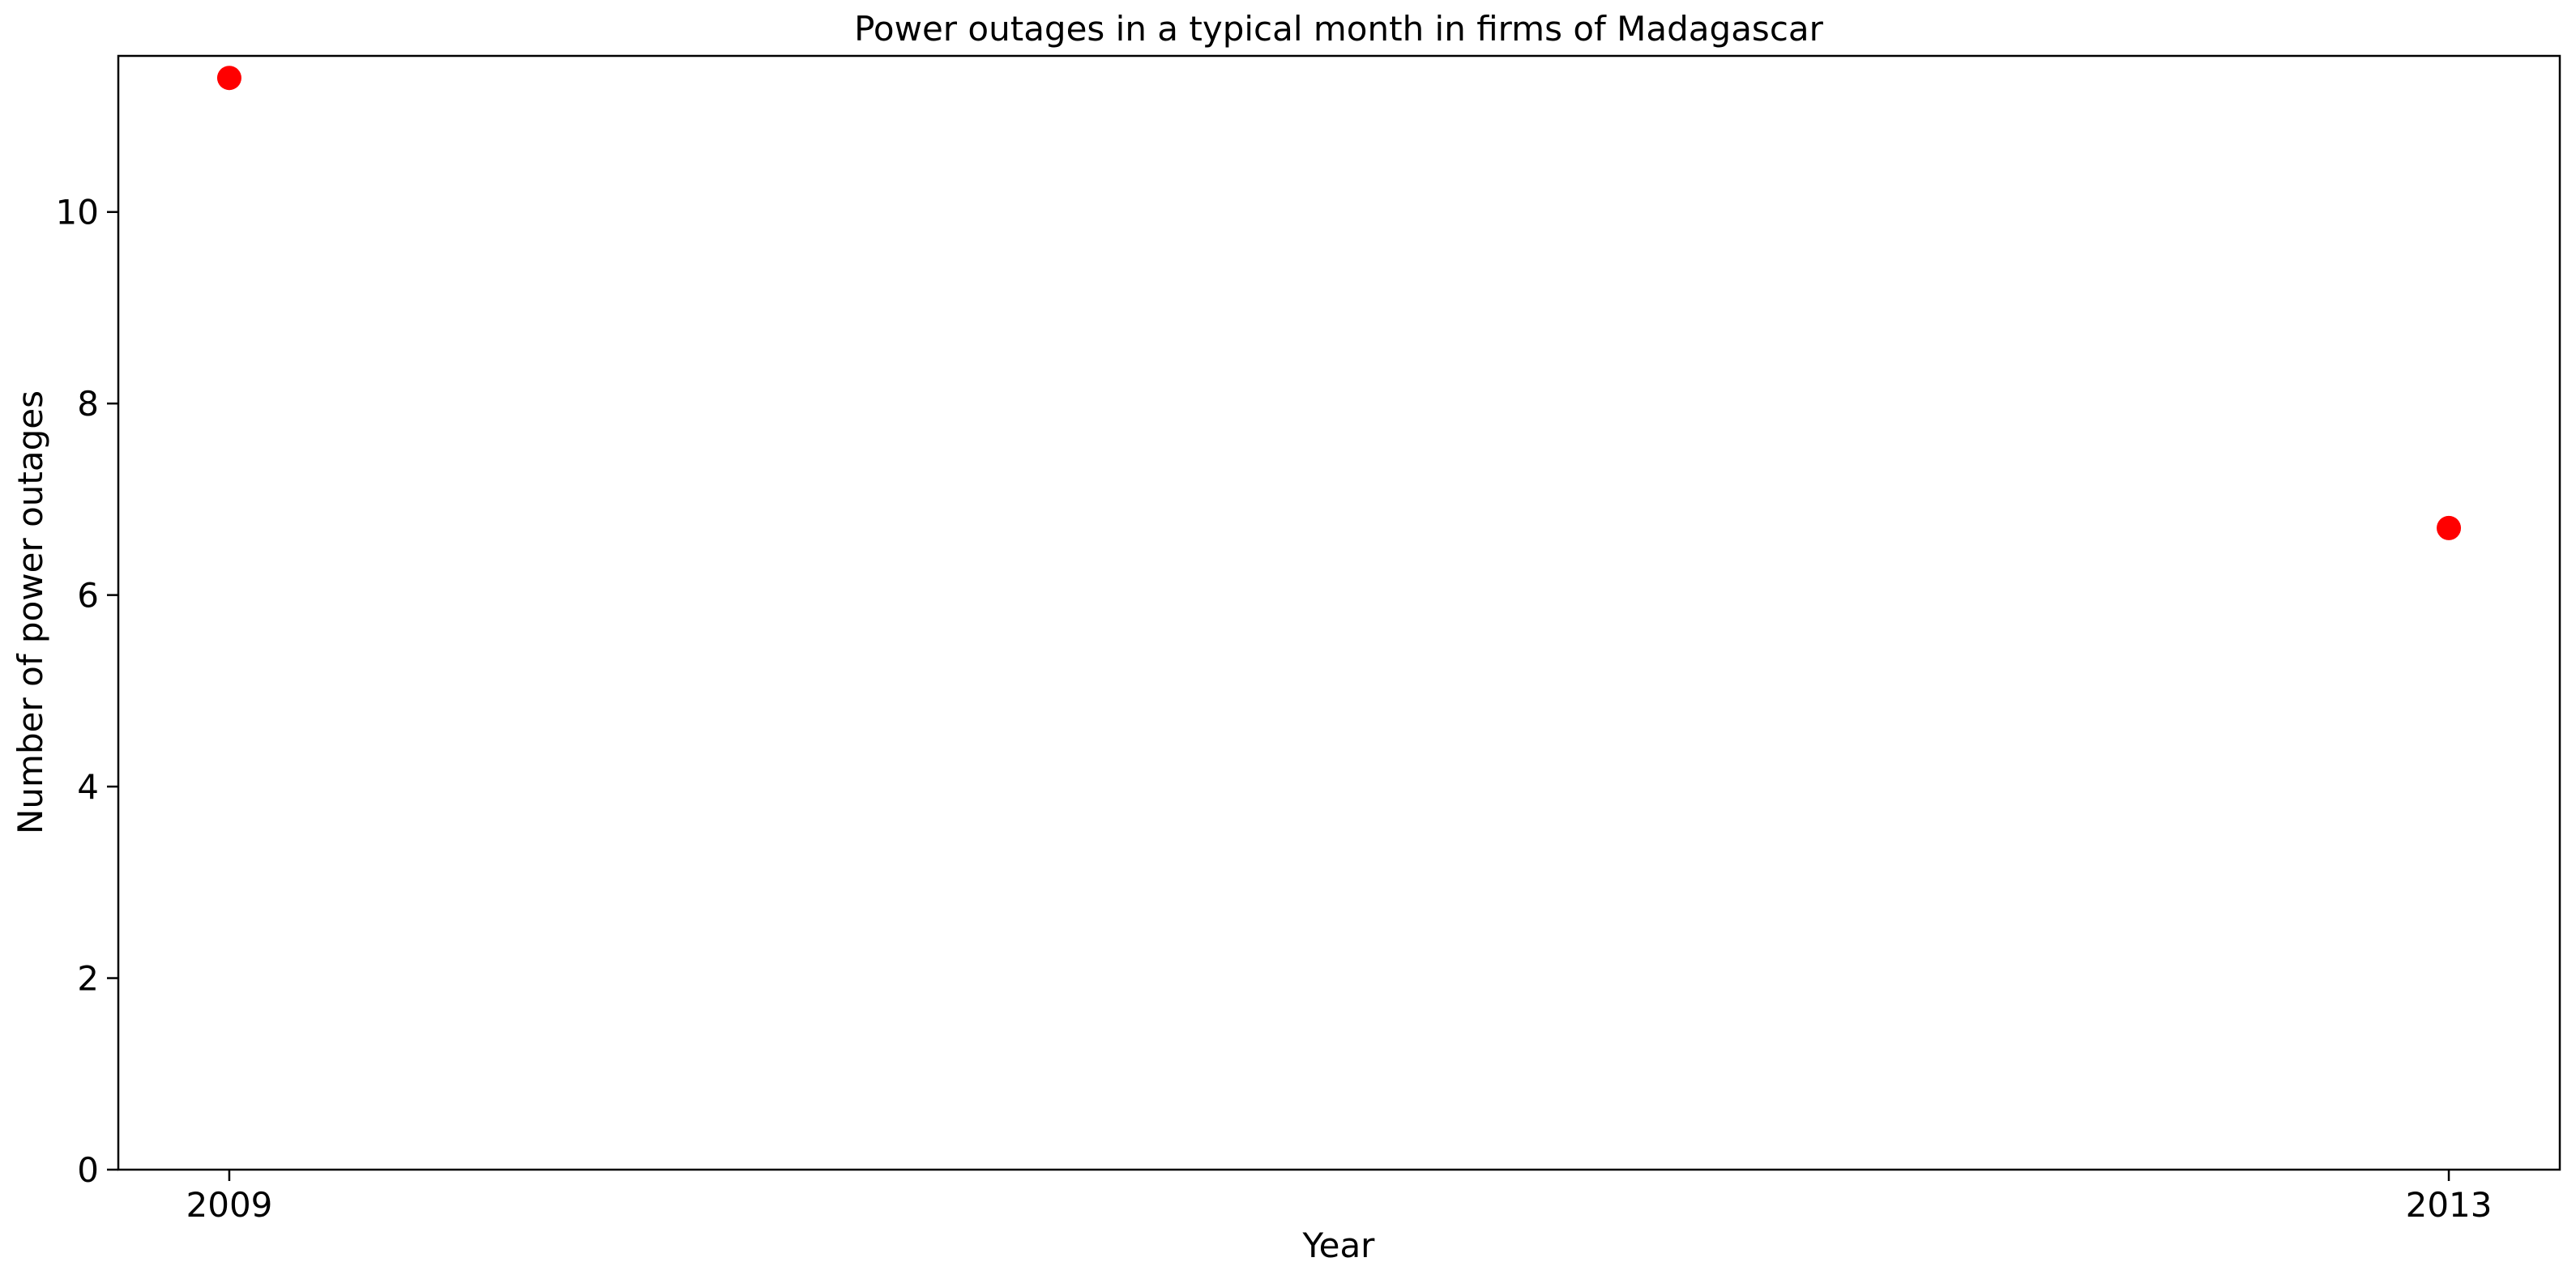  What do you see at coordinates (1339, 1245) in the screenshot?
I see `x-axis-label: Year` at bounding box center [1339, 1245].